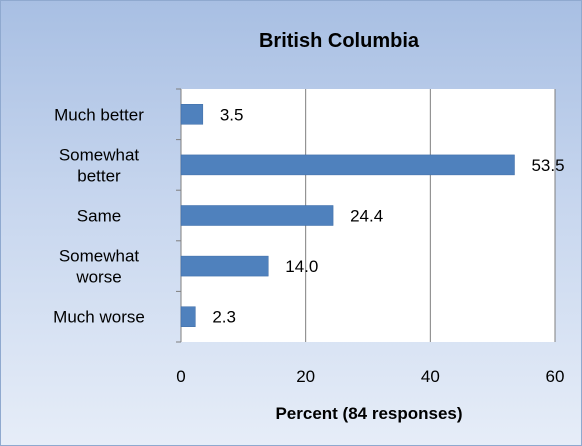 The image size is (582, 446). Describe the element at coordinates (224, 317) in the screenshot. I see `value-label: 2.3` at that location.